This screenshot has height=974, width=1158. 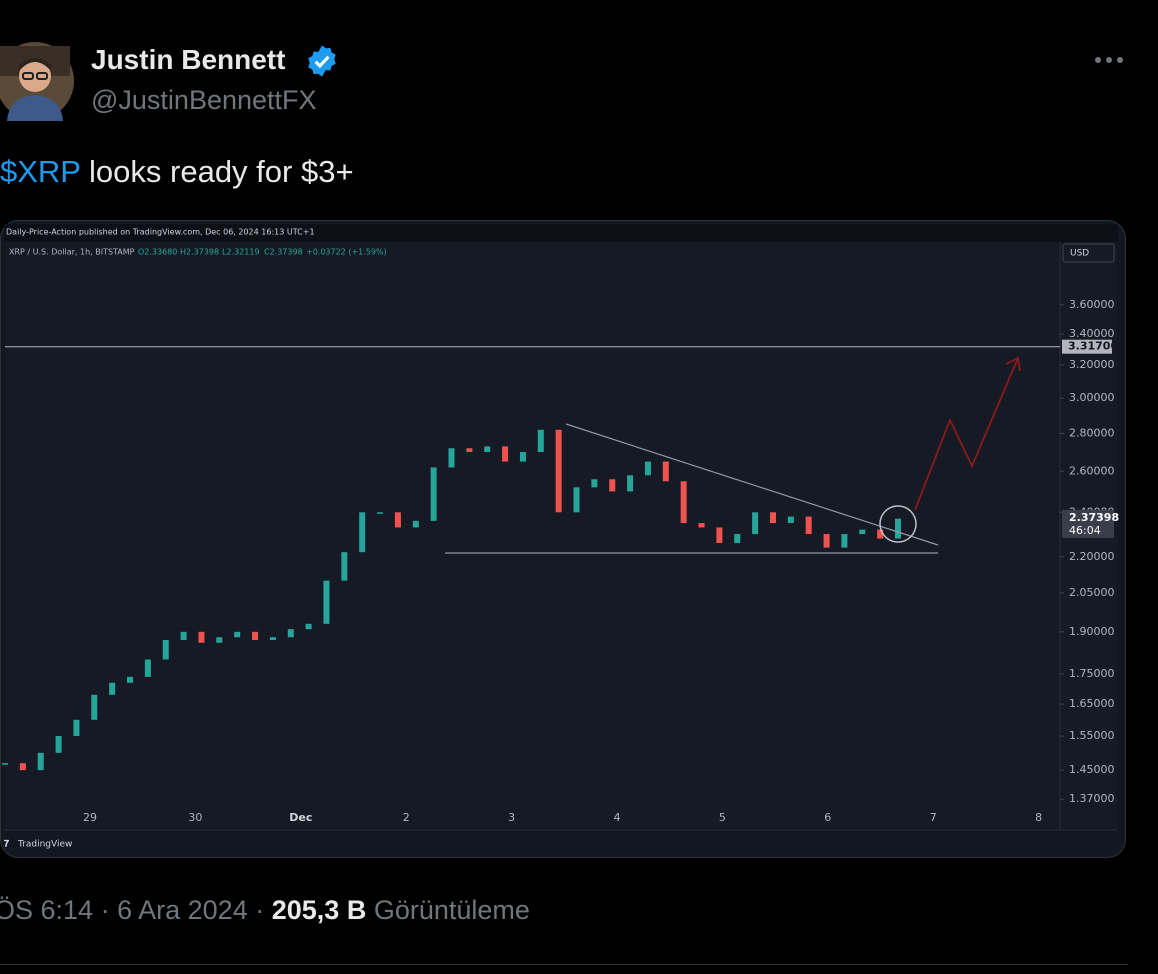 What do you see at coordinates (1092, 769) in the screenshot?
I see `y-tick-label: 1.45000` at bounding box center [1092, 769].